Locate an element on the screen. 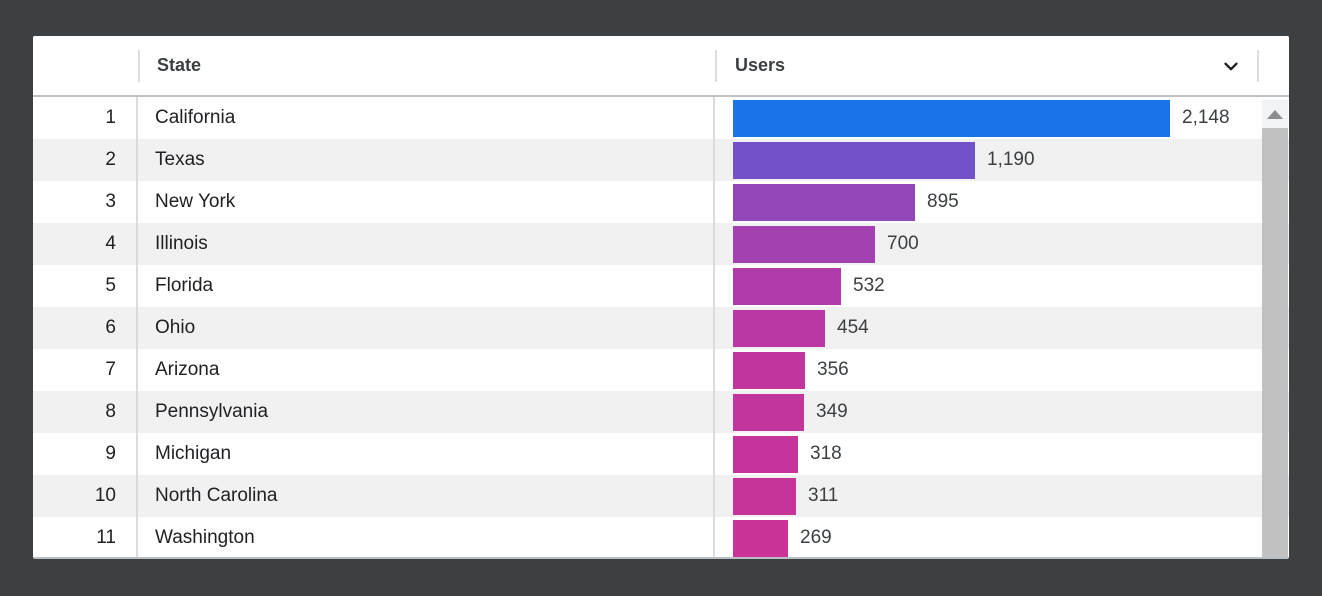  scrollbar-thumb is located at coordinates (1275, 342).